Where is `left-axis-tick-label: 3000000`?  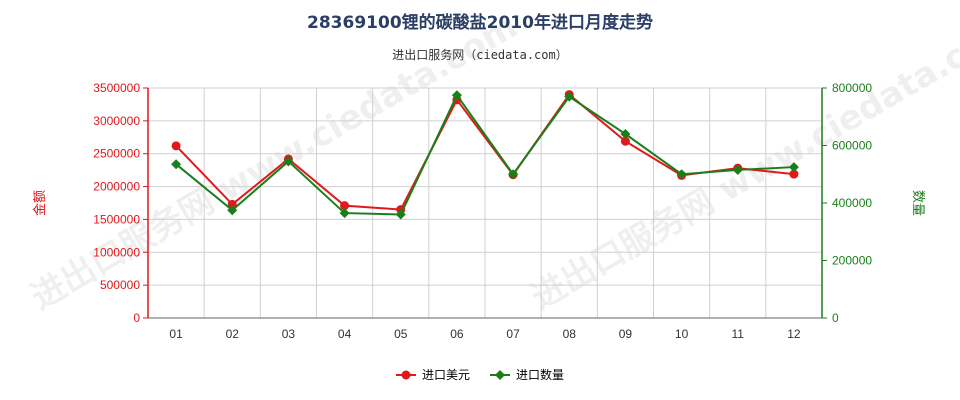 left-axis-tick-label: 3000000 is located at coordinates (116, 121).